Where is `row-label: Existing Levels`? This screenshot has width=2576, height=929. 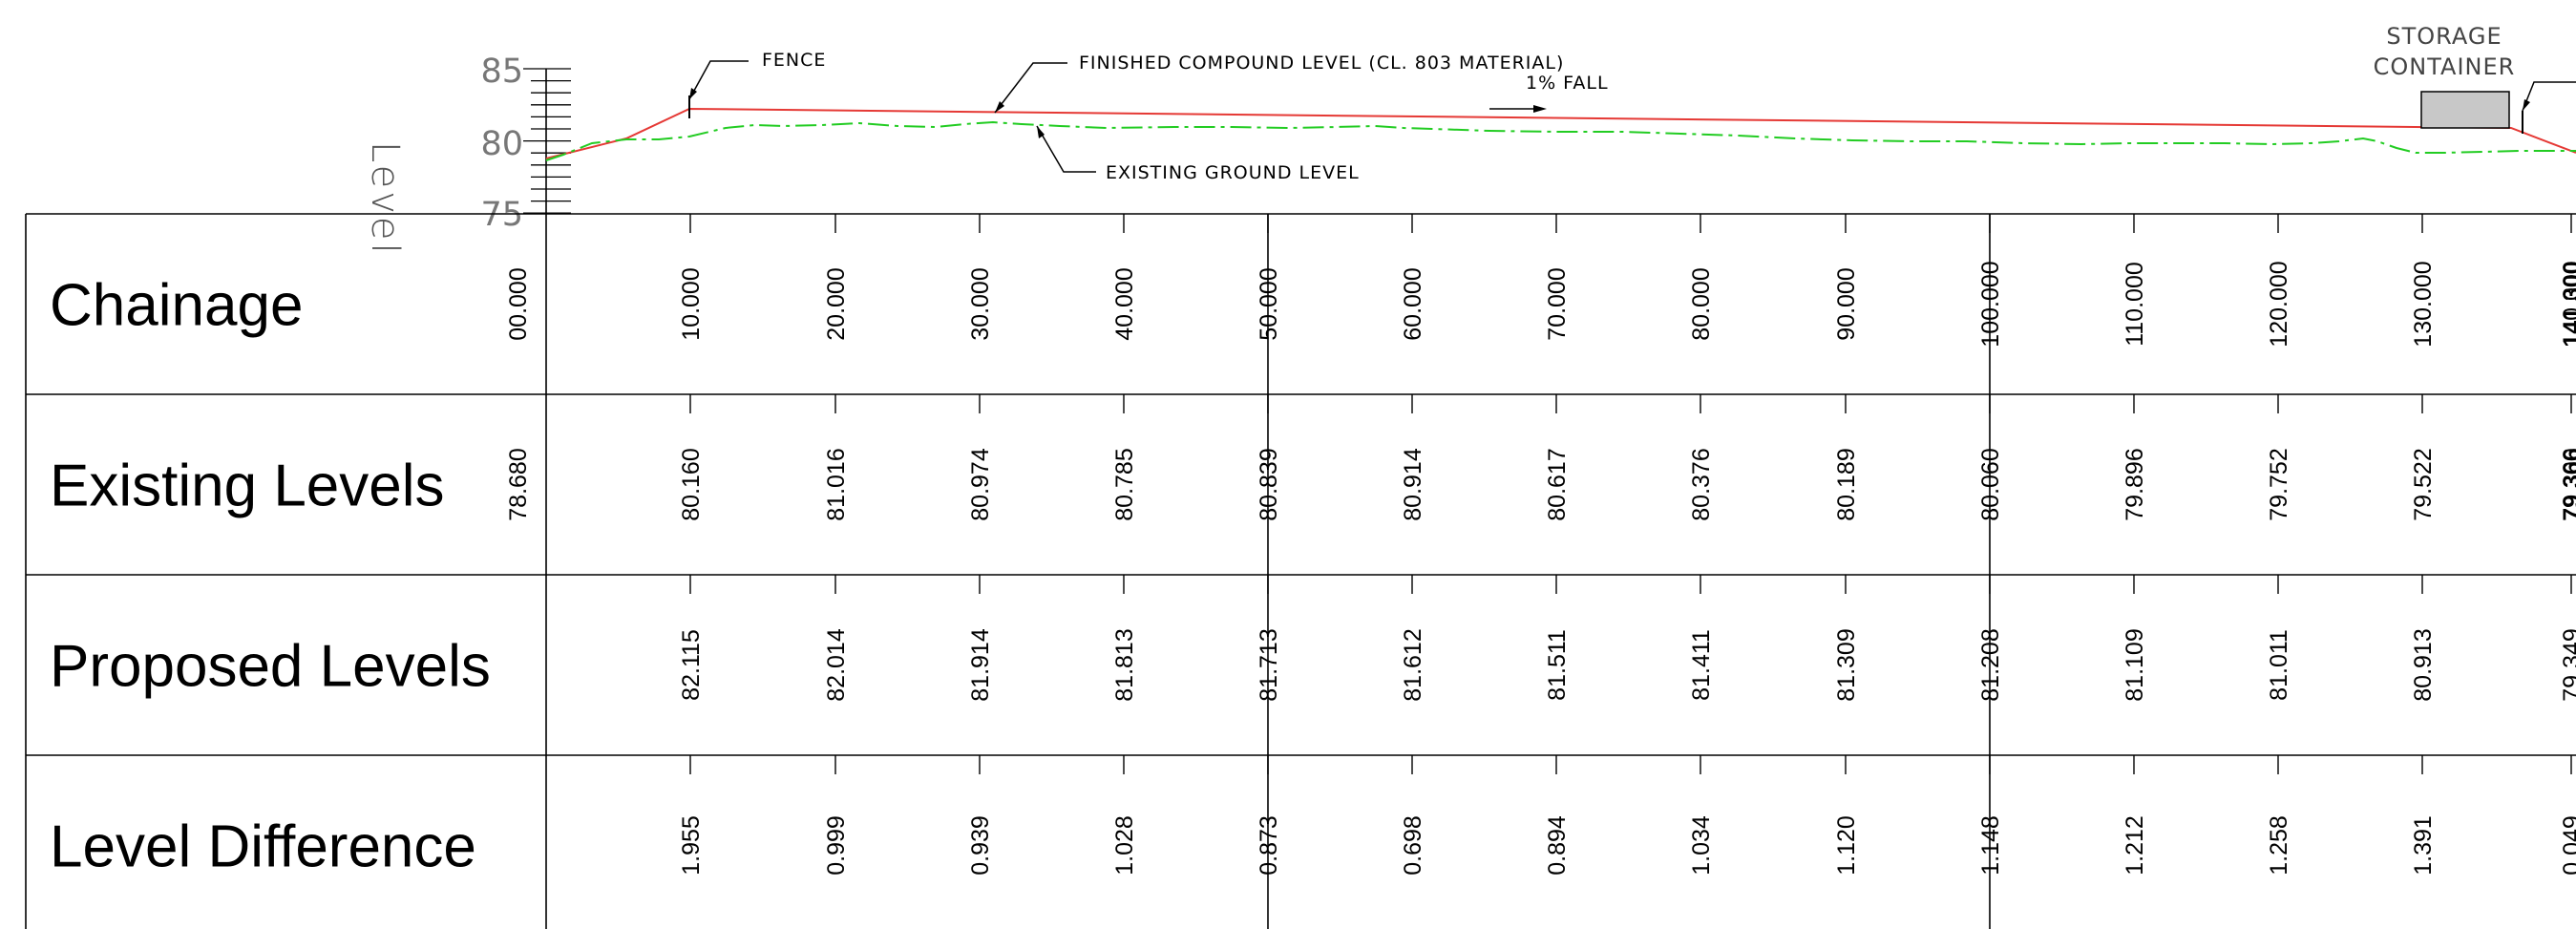 row-label: Existing Levels is located at coordinates (247, 487).